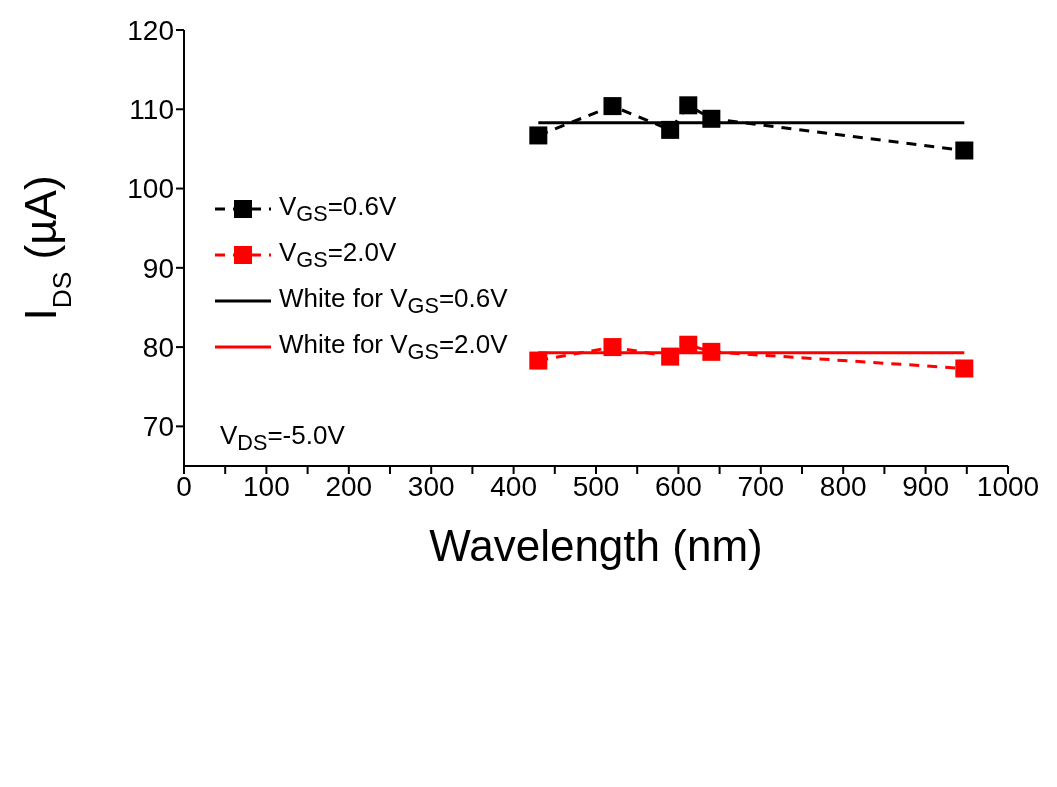 The height and width of the screenshot is (787, 1057). Describe the element at coordinates (925, 486) in the screenshot. I see `x-tick-label: 900` at that location.